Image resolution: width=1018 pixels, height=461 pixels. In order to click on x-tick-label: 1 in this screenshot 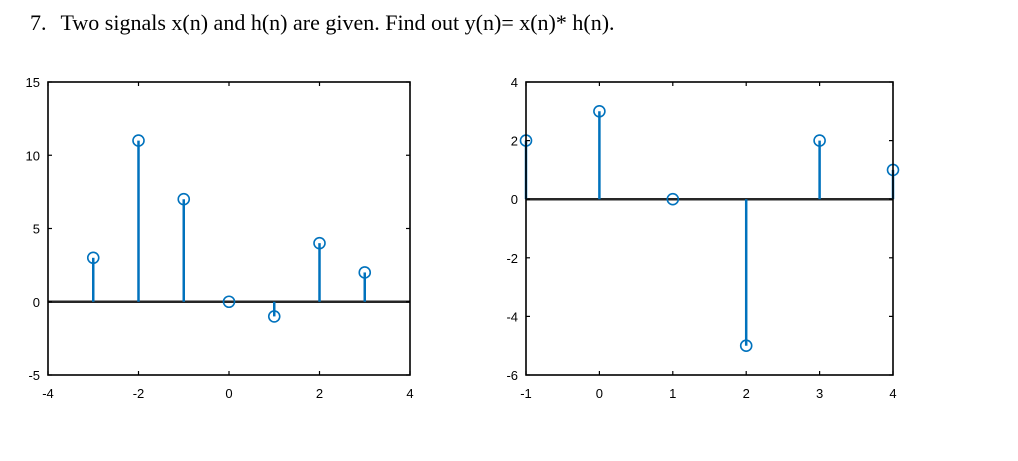, I will do `click(672, 393)`.